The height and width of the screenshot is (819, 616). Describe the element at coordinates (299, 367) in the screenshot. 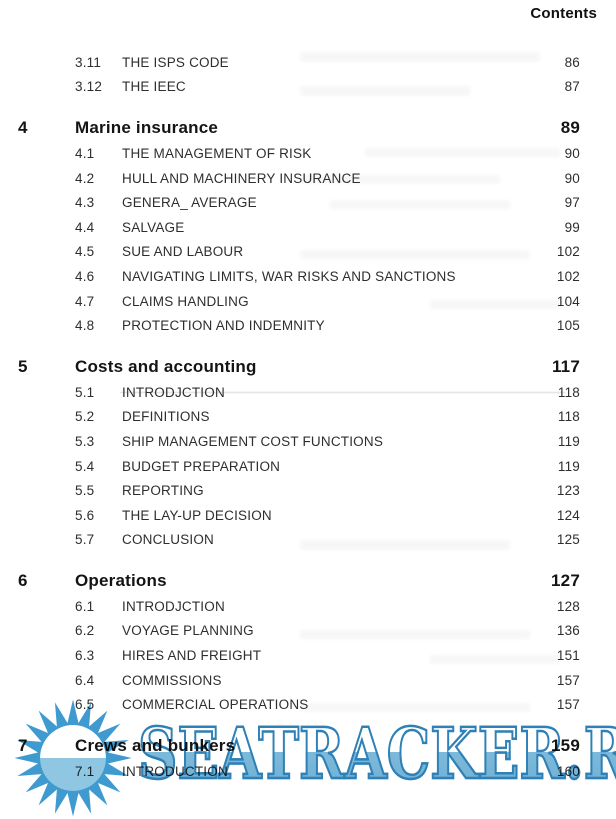

I see `toc-chapter-row: 5 Costs and accounting 117` at that location.